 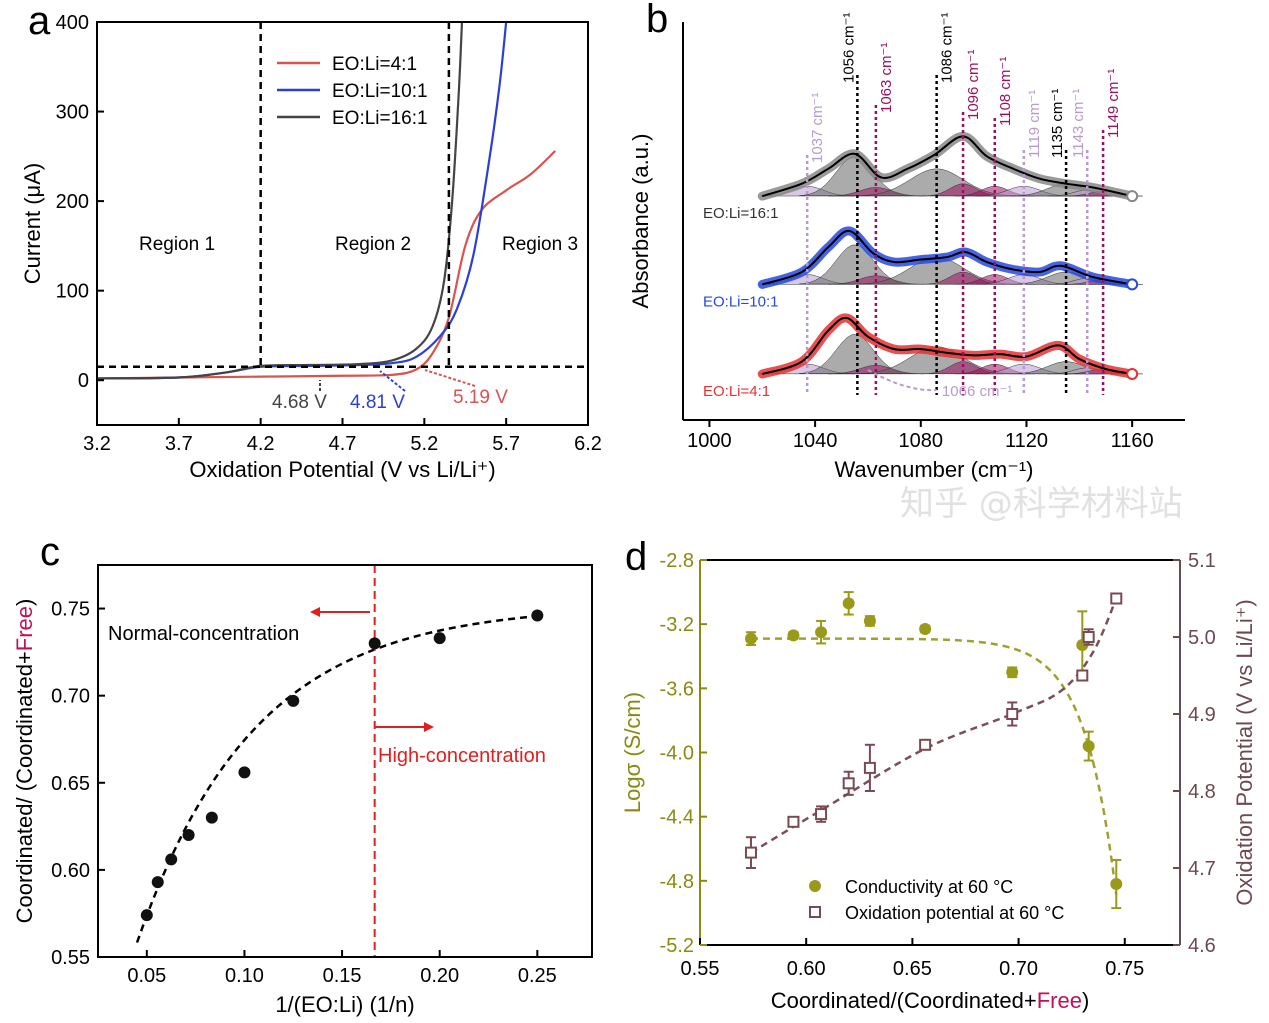 I want to click on onset-label: 4.81 V, so click(x=377, y=402).